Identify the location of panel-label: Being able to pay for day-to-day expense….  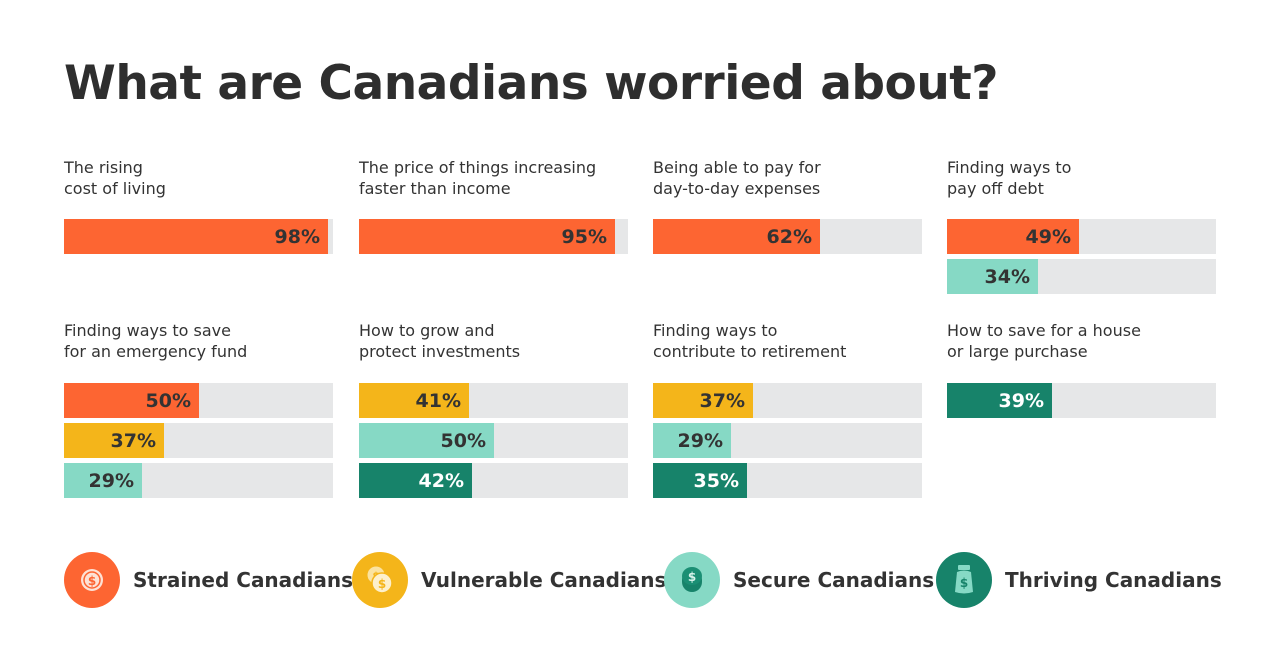
(737, 178).